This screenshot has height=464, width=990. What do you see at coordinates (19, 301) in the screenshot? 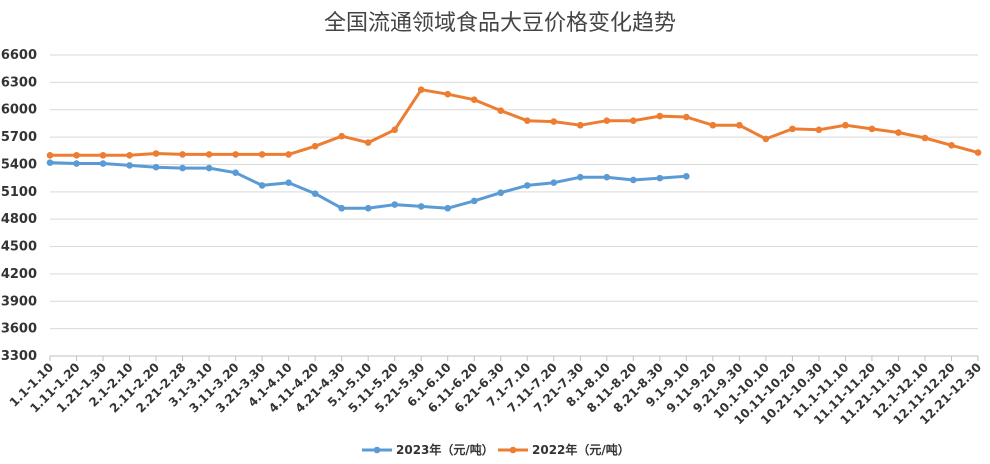
I see `y-tick-label: 3900` at bounding box center [19, 301].